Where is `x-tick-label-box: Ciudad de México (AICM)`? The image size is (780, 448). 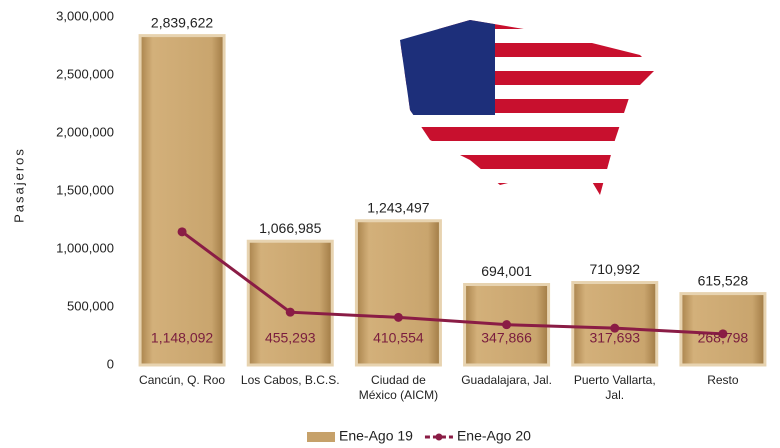
x-tick-label-box: Ciudad de México (AICM) is located at coordinates (398, 387).